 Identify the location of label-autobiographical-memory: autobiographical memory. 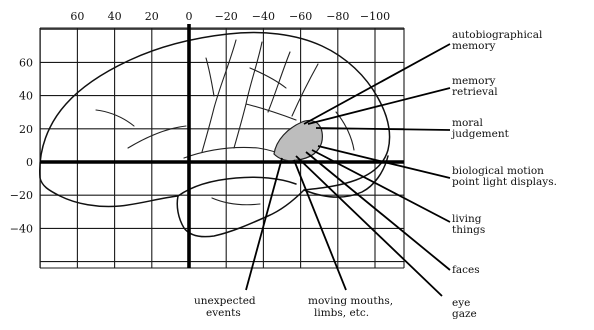
(499, 40).